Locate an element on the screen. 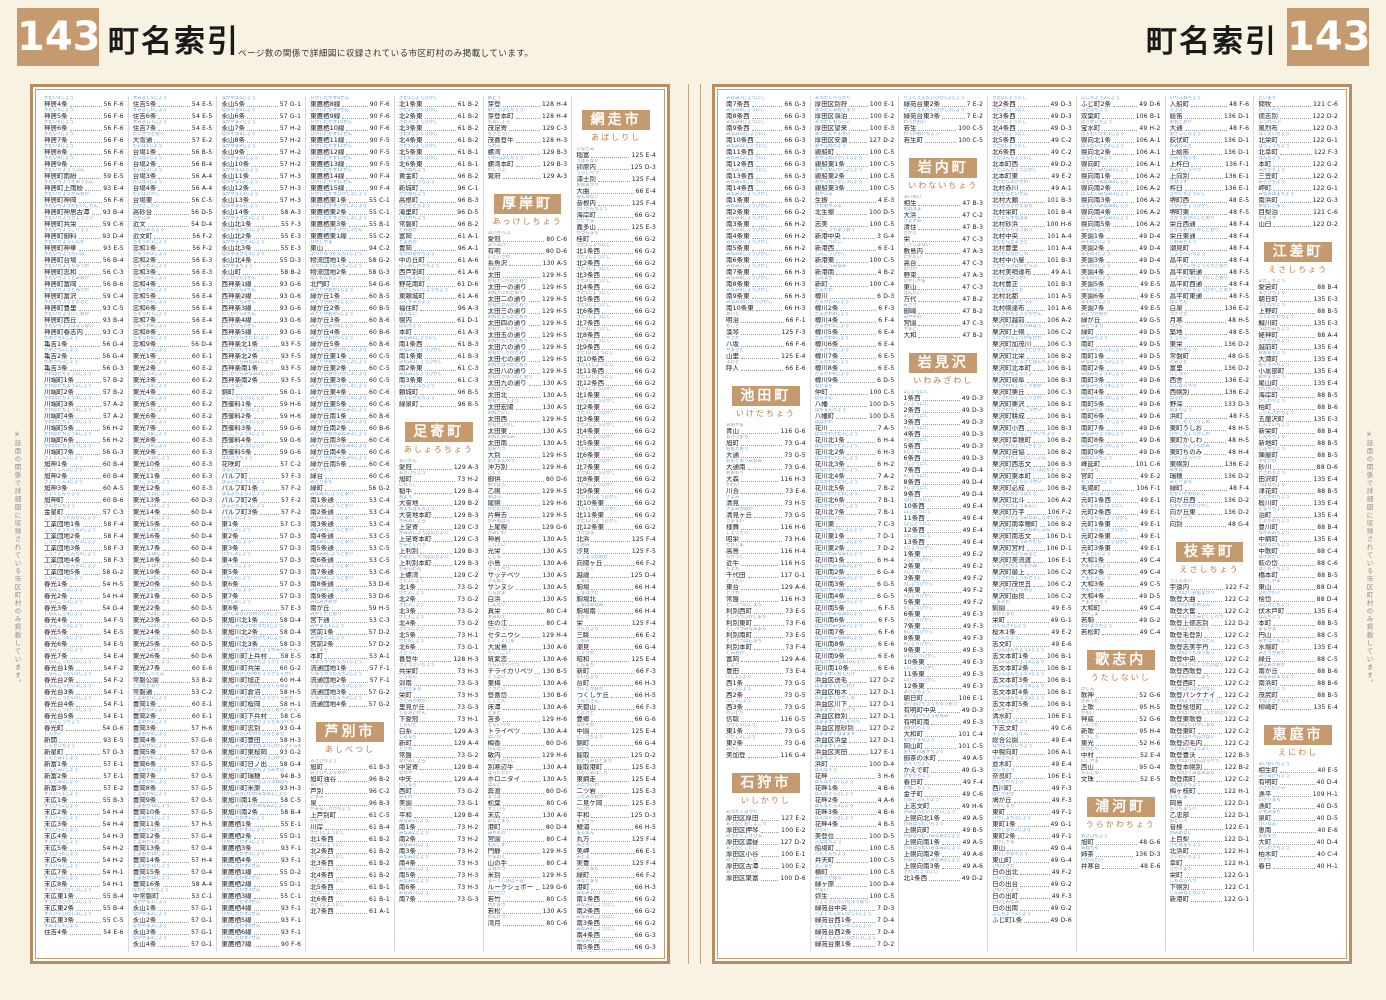 The width and height of the screenshot is (1386, 1000). entry-name: 元町2条東 is located at coordinates (1096, 536).